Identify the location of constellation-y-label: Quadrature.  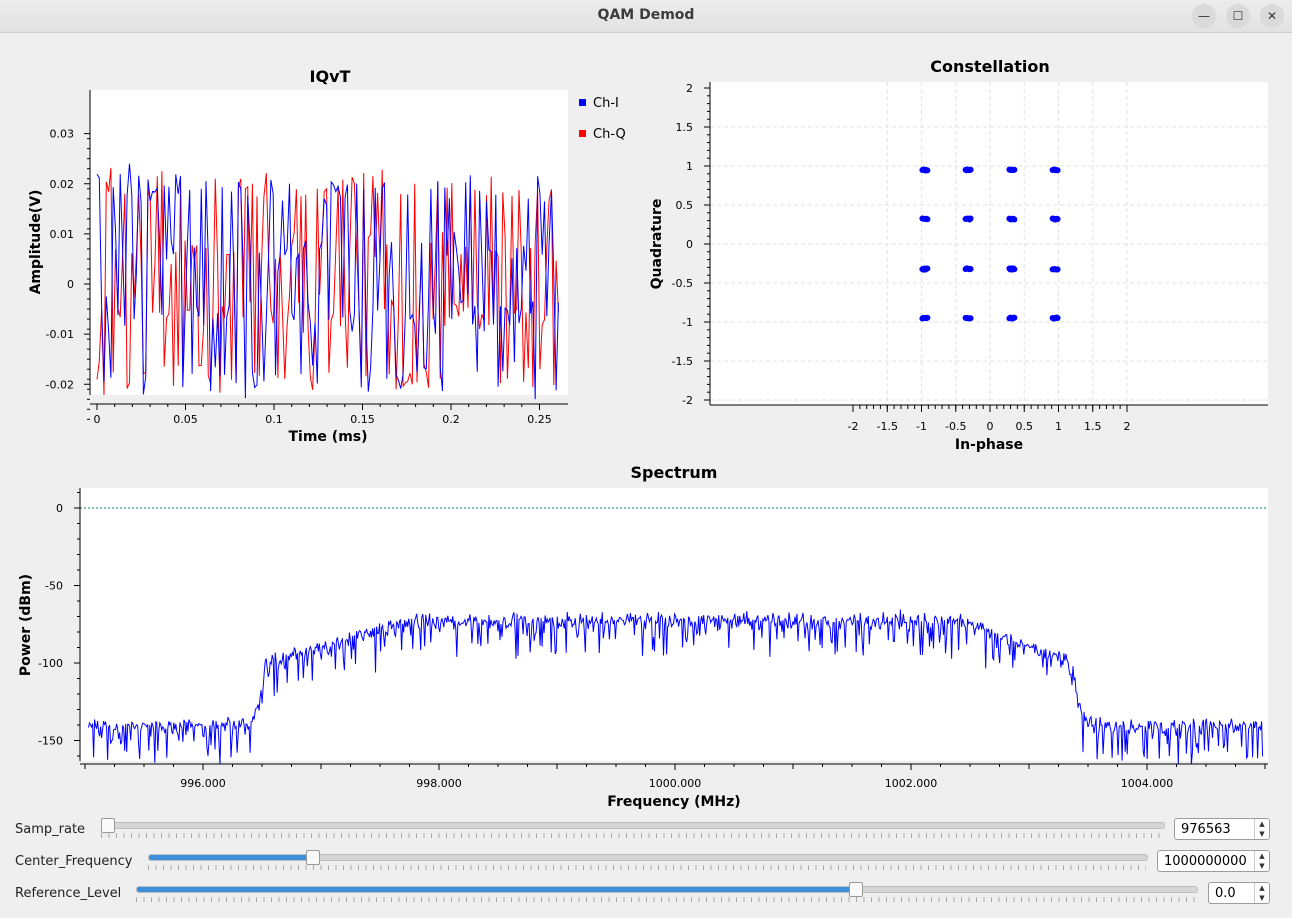
(657, 244).